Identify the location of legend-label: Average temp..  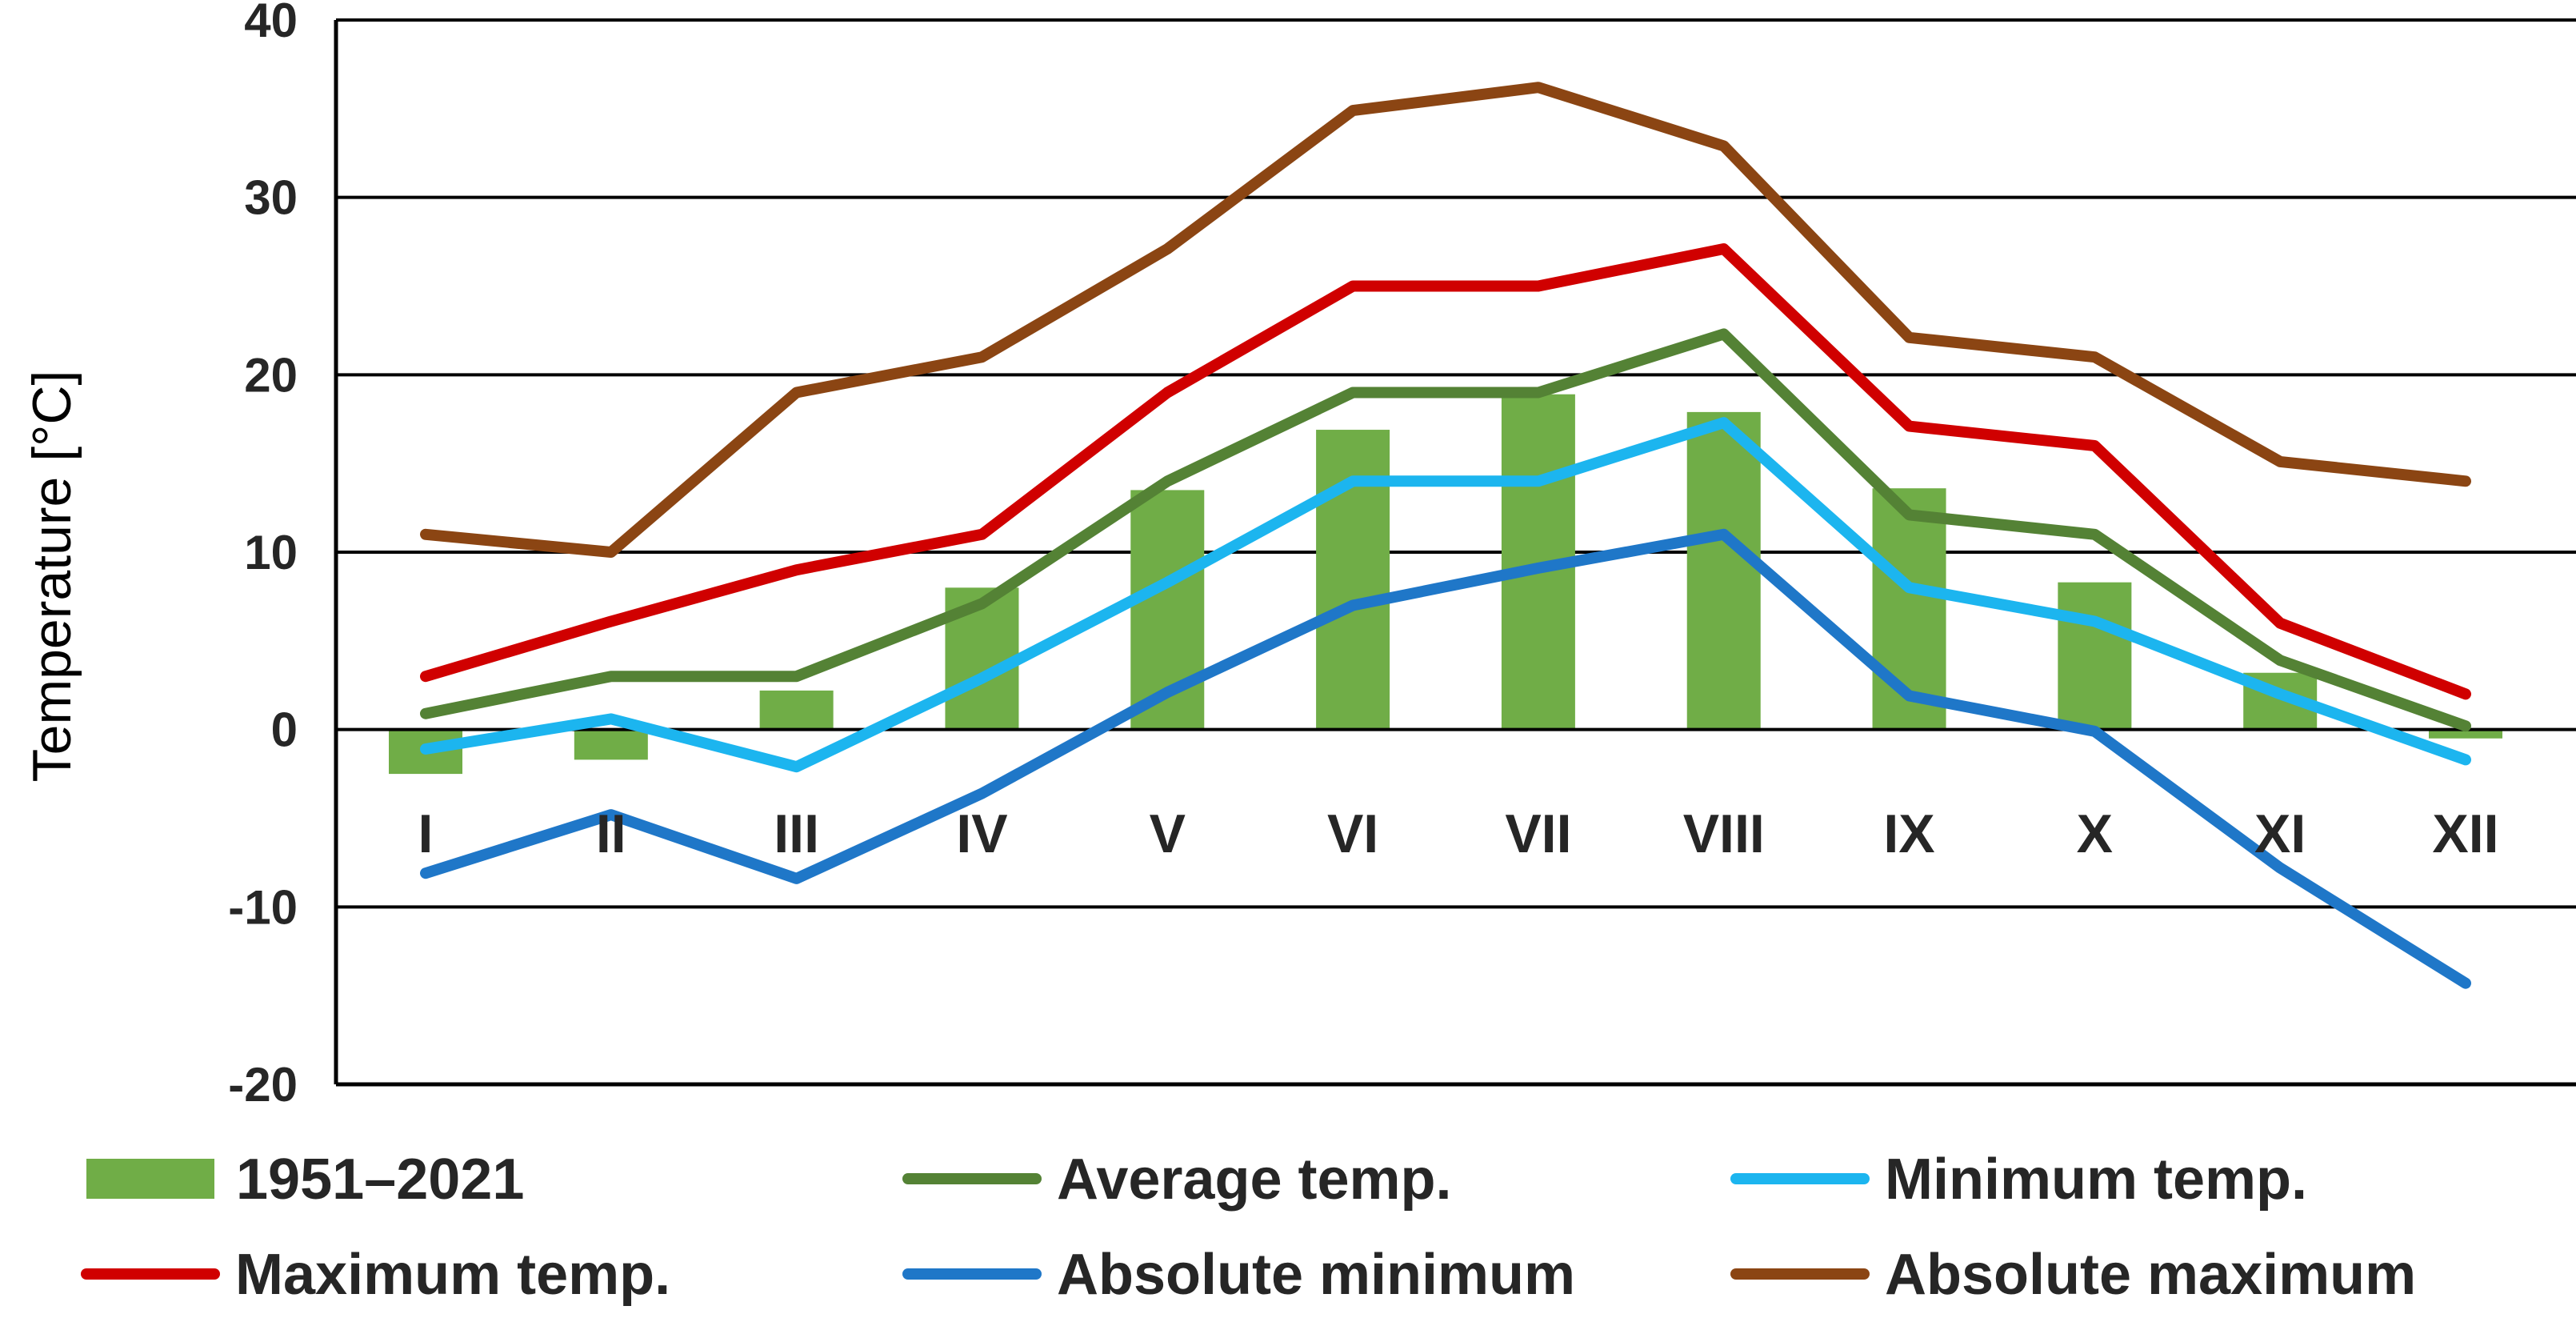
(1254, 1180).